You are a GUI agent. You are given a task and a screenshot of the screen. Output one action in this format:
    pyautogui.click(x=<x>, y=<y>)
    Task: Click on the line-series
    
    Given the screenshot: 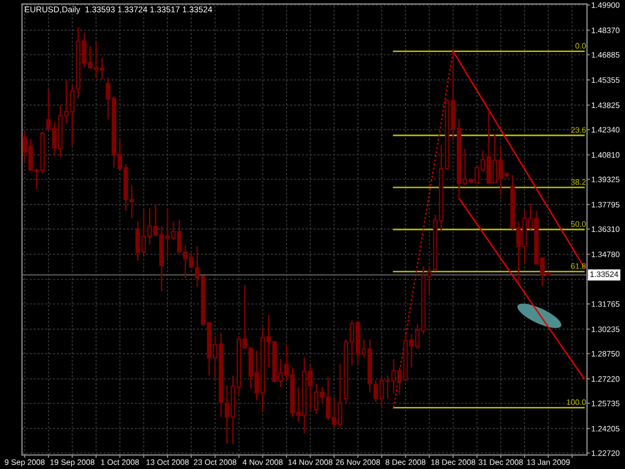 What is the action you would take?
    pyautogui.click(x=521, y=289)
    